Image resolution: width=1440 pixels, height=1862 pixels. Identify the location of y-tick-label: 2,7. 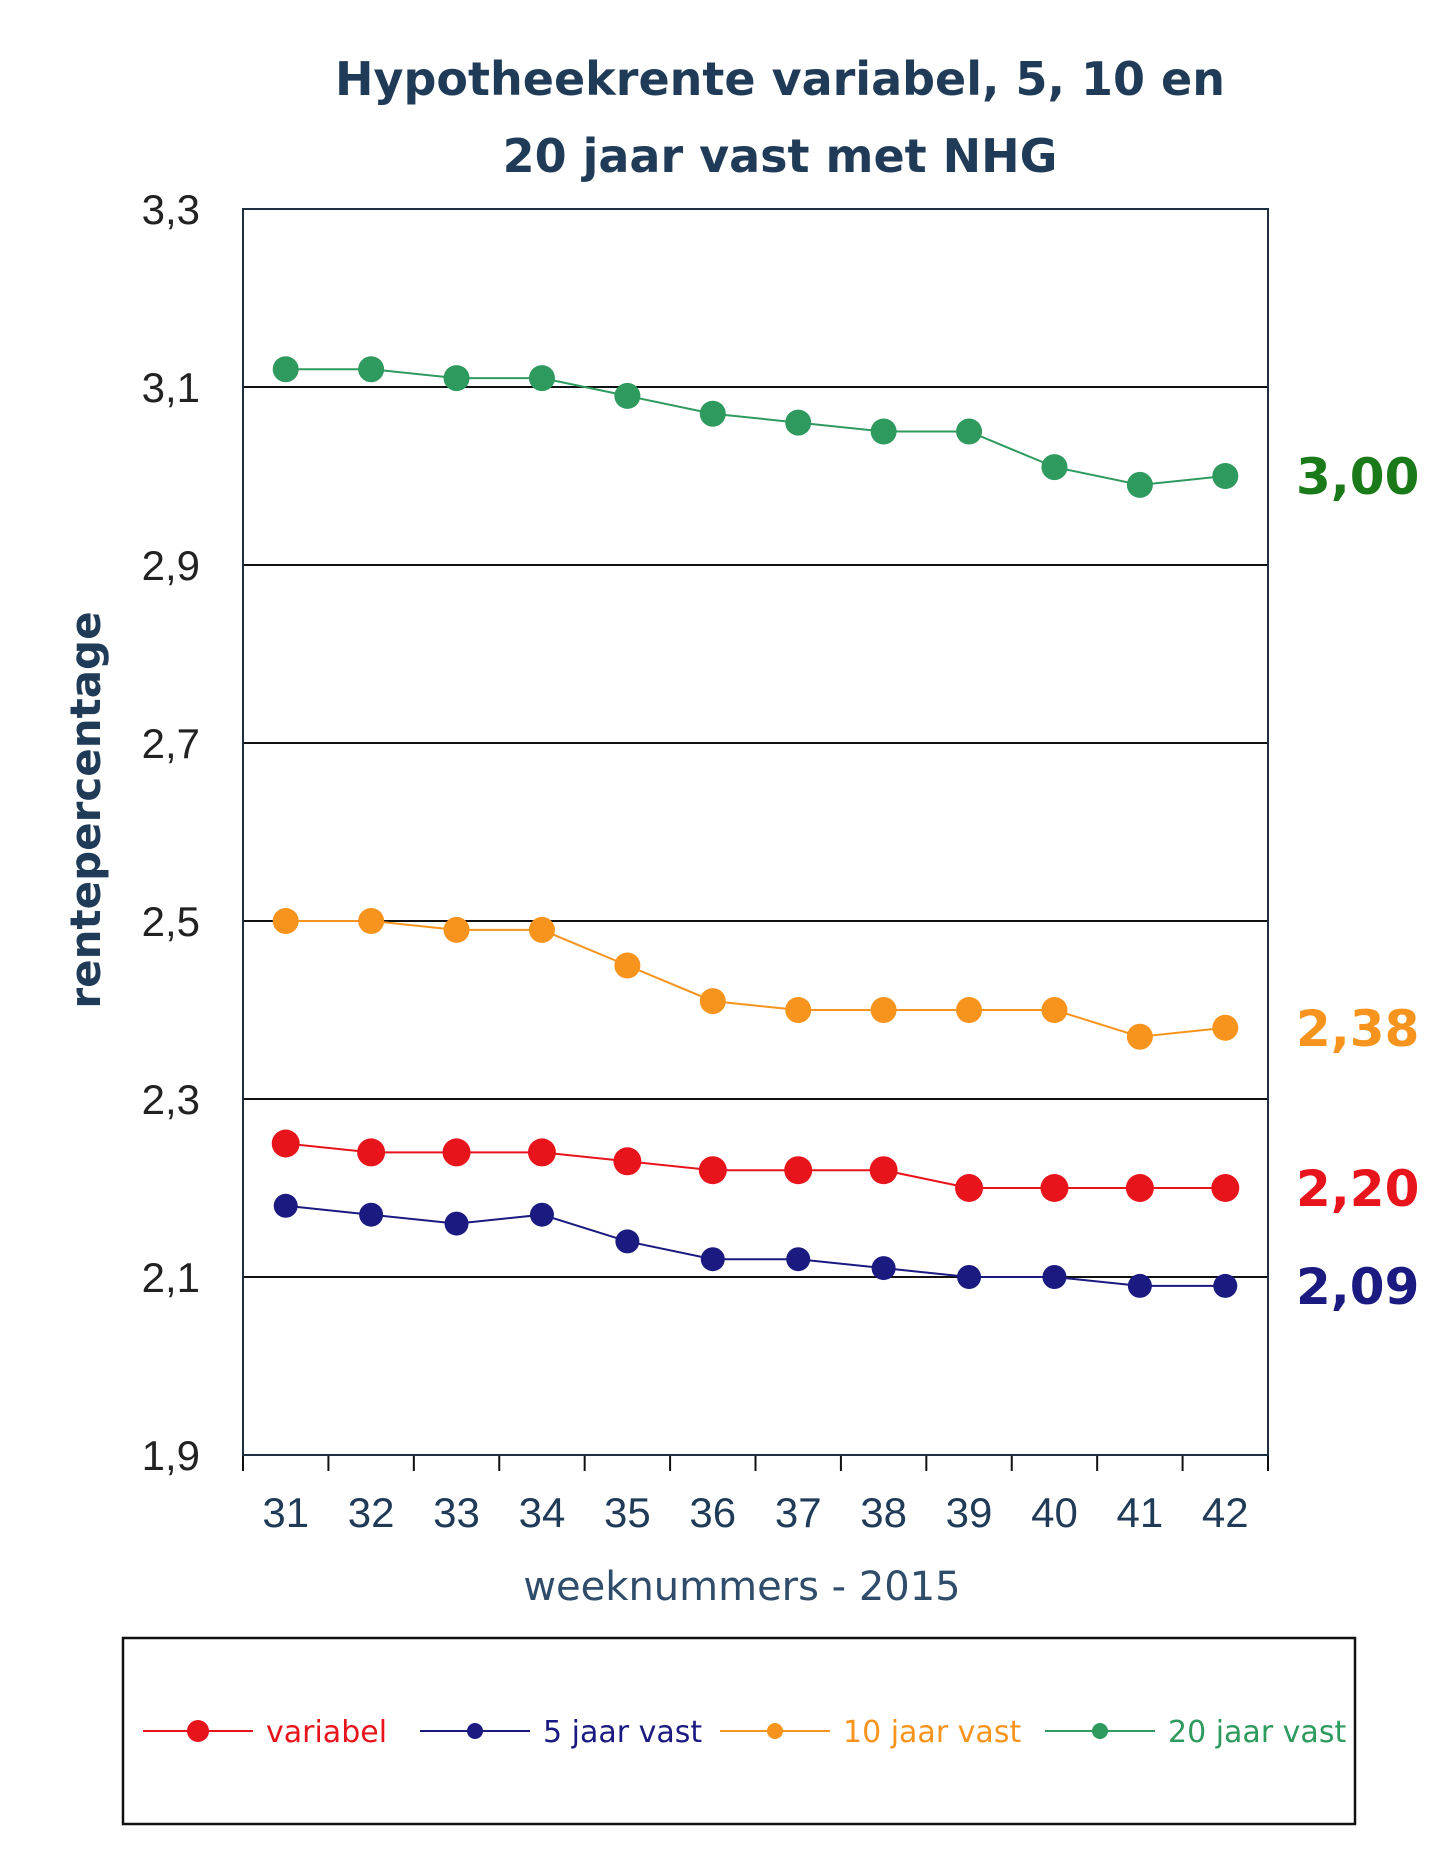
(171, 743).